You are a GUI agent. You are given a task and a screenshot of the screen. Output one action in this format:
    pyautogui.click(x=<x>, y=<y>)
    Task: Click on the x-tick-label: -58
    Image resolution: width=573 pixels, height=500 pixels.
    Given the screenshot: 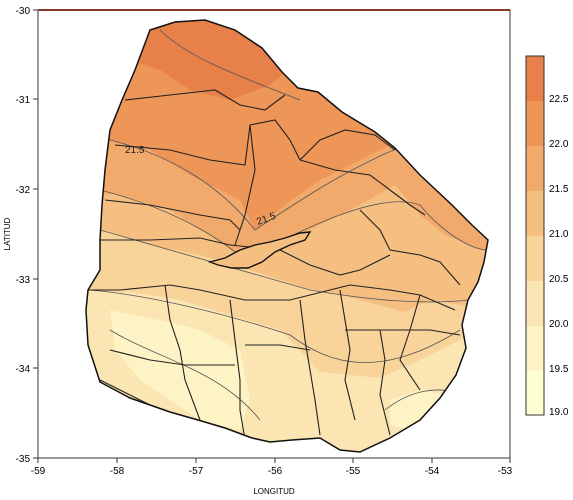 What is the action you would take?
    pyautogui.click(x=117, y=471)
    